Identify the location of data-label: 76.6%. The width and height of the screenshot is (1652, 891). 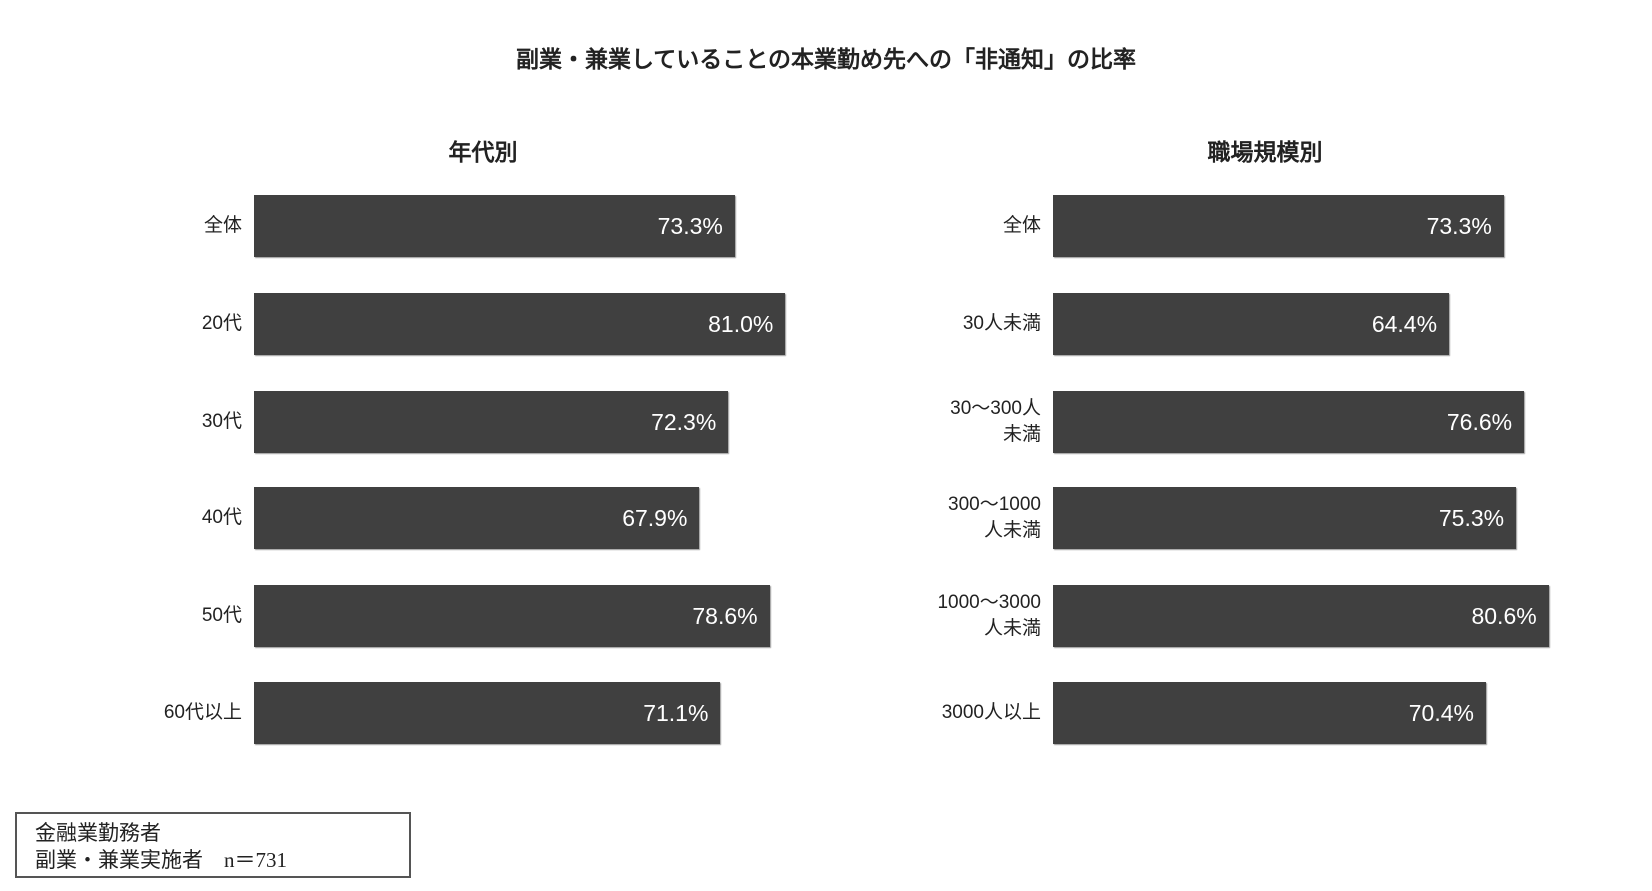
(1479, 422).